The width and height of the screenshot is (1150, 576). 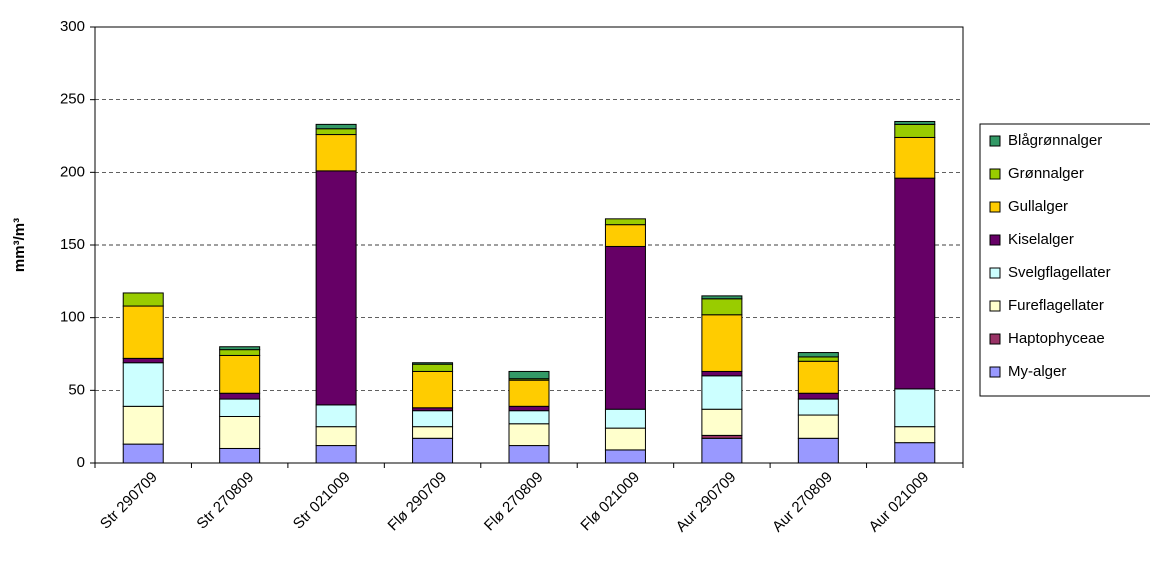 What do you see at coordinates (1056, 338) in the screenshot?
I see `legend-label: Haptophyceae` at bounding box center [1056, 338].